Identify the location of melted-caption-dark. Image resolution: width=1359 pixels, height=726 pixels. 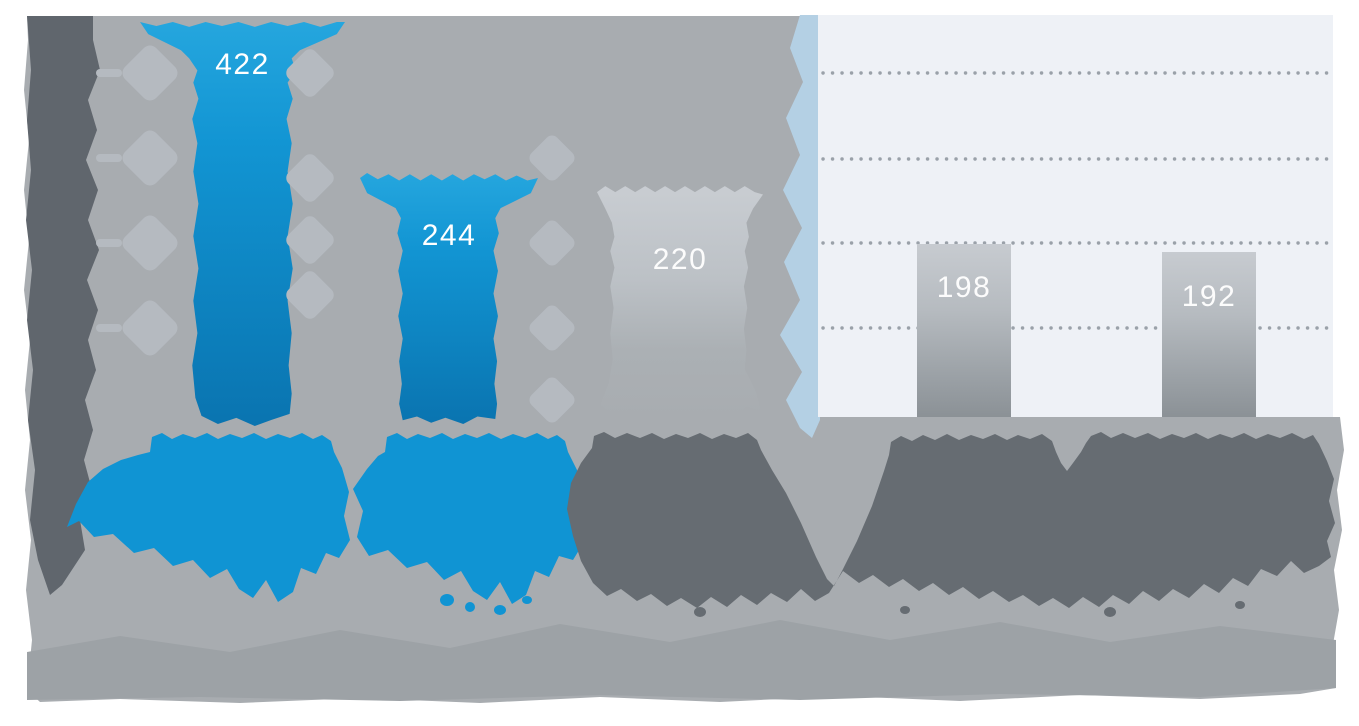
(951, 524).